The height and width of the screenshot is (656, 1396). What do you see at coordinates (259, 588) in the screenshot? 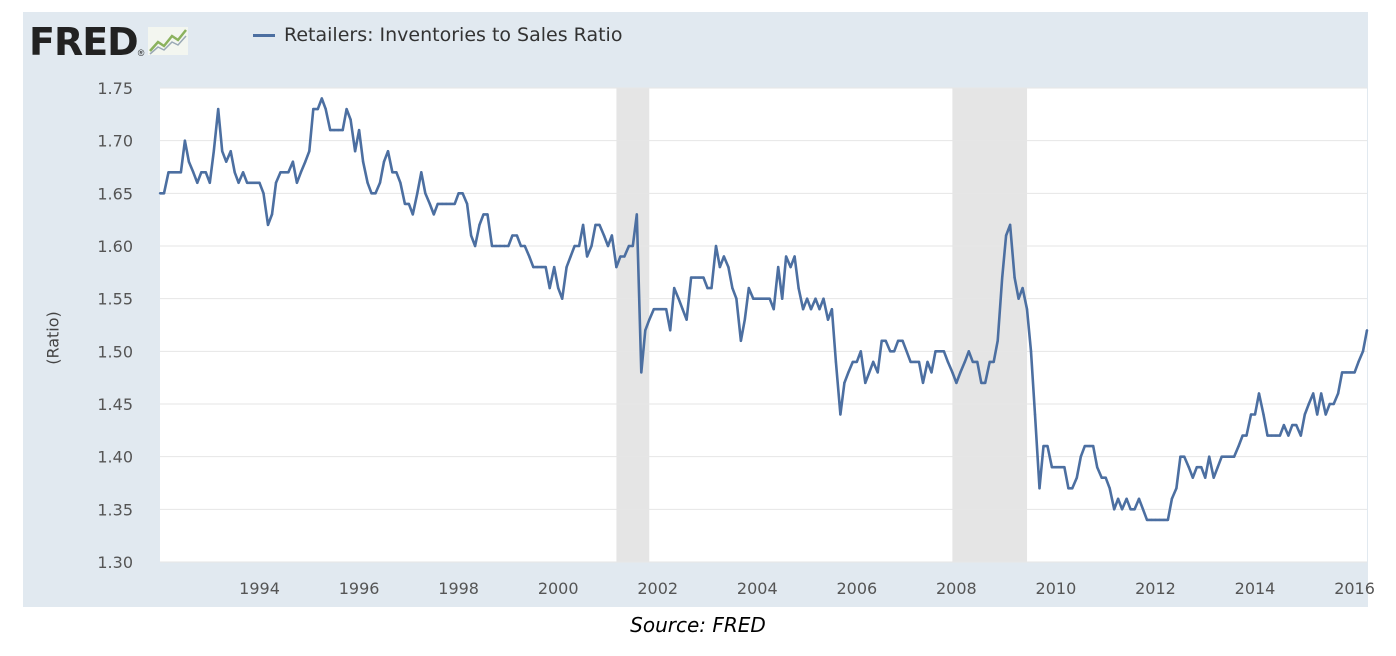
I see `x-tick-label: 1994` at bounding box center [259, 588].